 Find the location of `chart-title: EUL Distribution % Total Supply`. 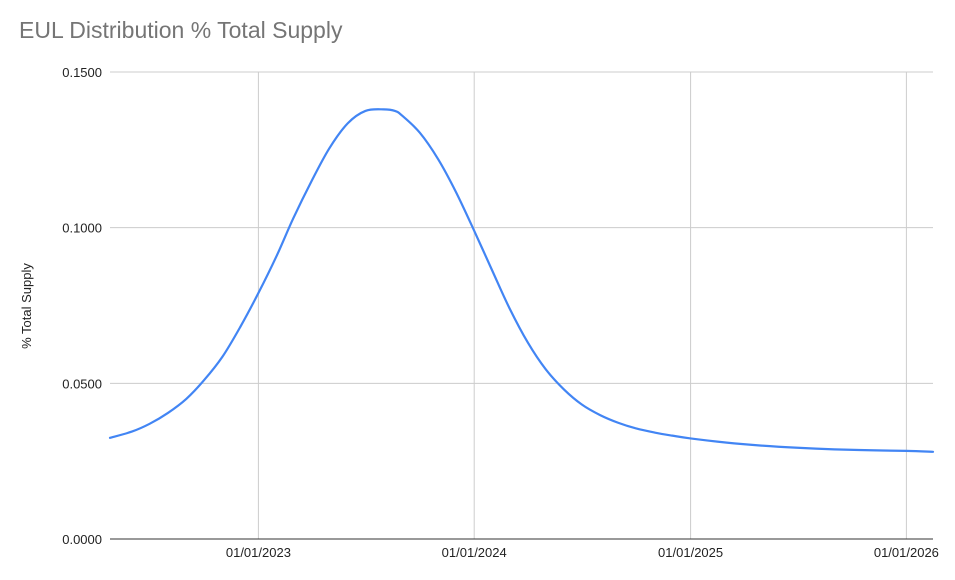

chart-title: EUL Distribution % Total Supply is located at coordinates (181, 30).